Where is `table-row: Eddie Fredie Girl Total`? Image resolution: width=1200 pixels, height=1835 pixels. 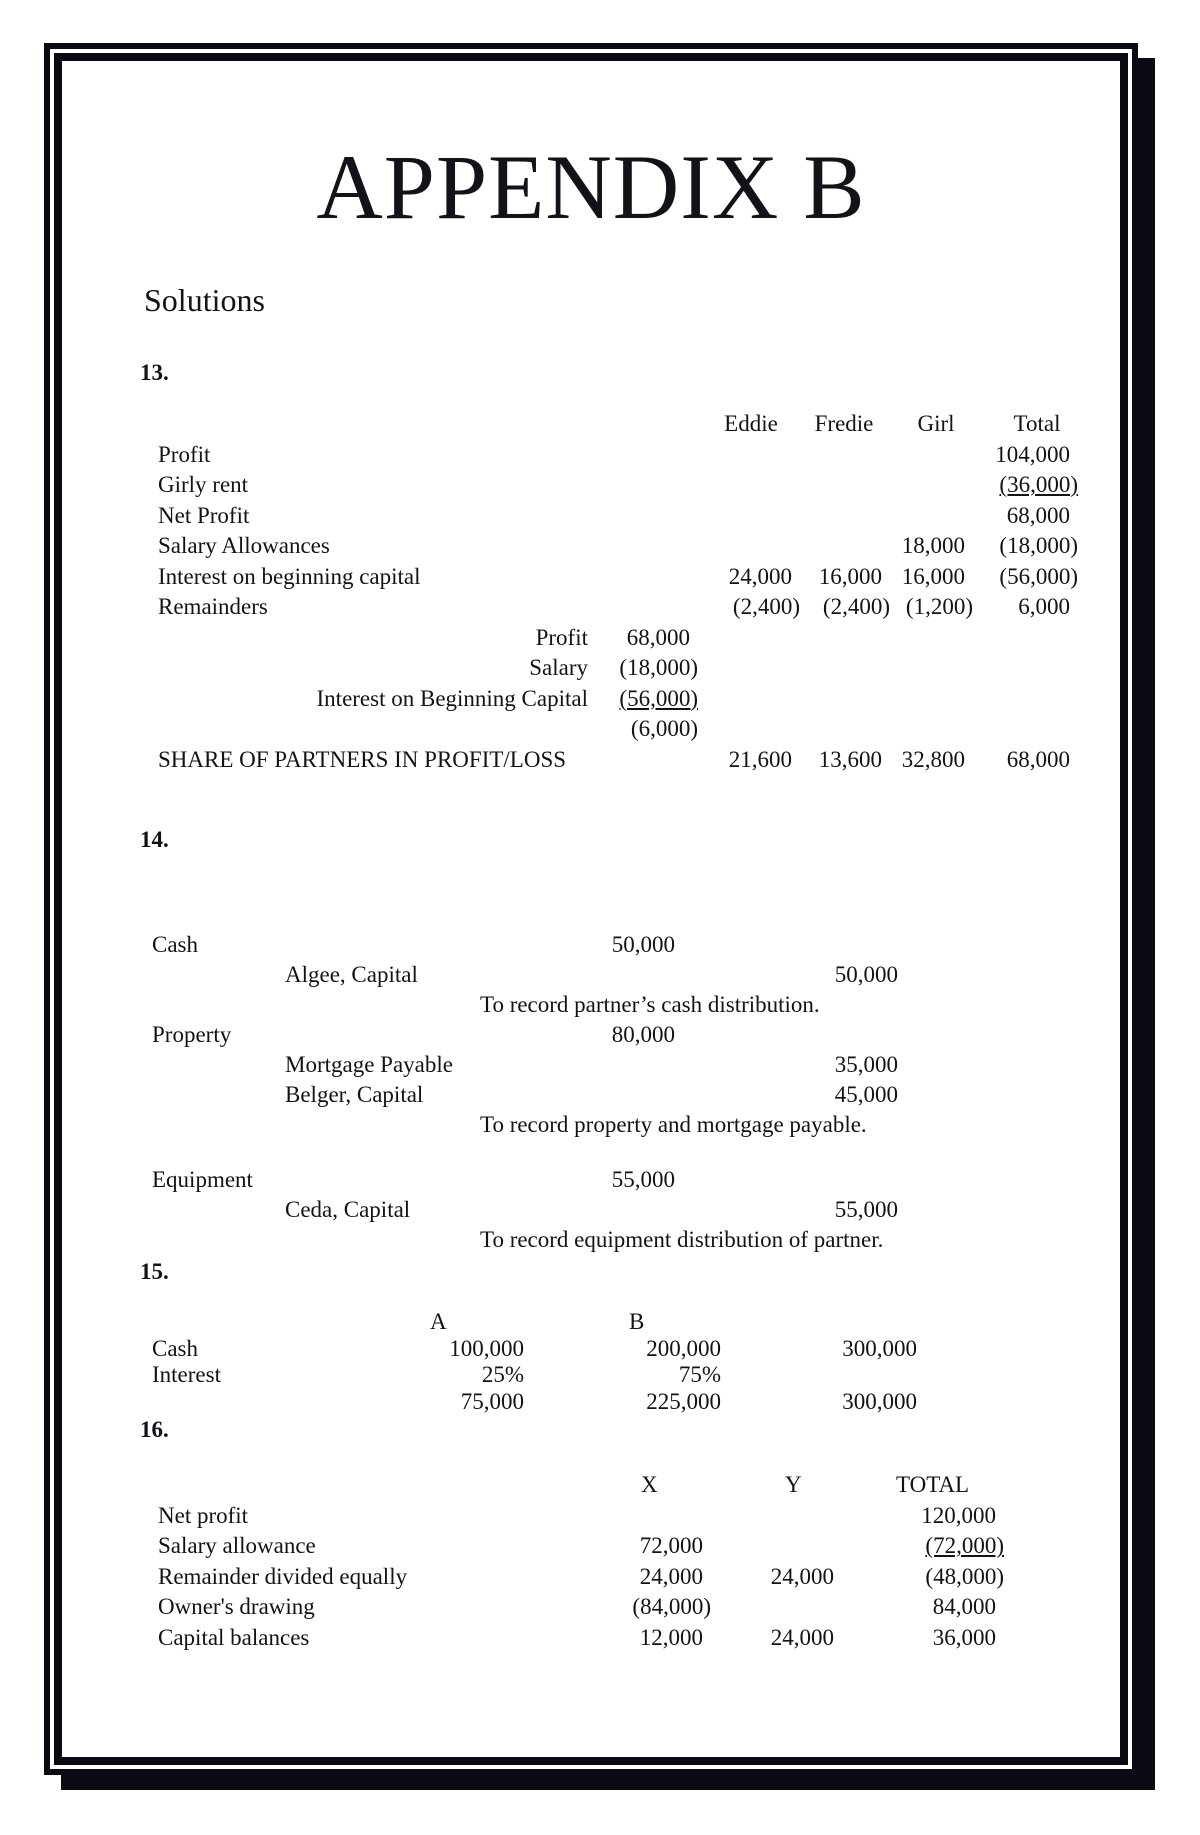
table-row: Eddie Fredie Girl Total is located at coordinates (600, 424).